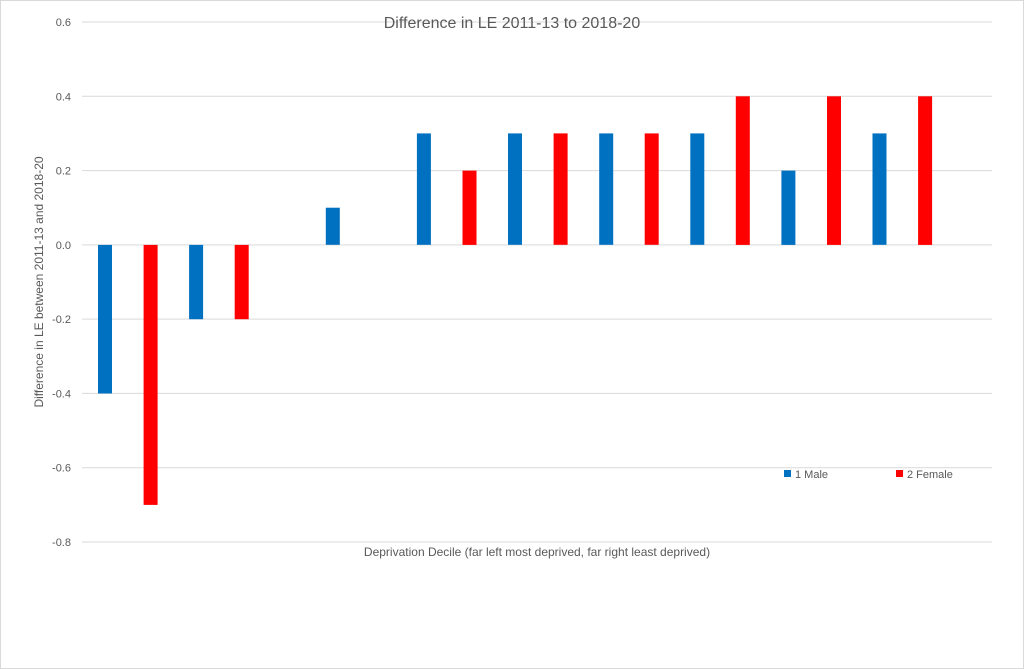 The width and height of the screenshot is (1024, 669). Describe the element at coordinates (811, 475) in the screenshot. I see `legend-label-male: 1 Male` at that location.